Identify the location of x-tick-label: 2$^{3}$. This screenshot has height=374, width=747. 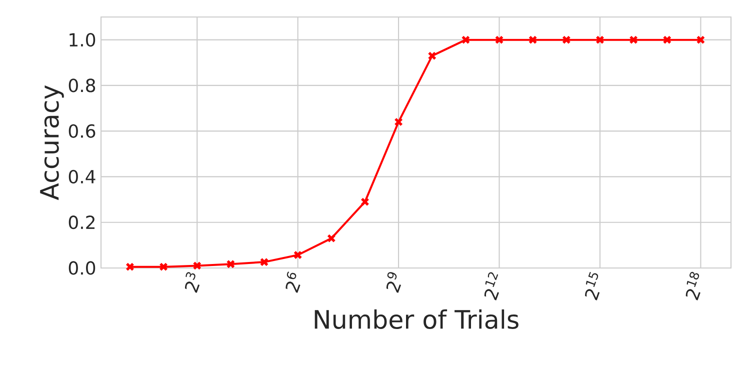
(192, 282).